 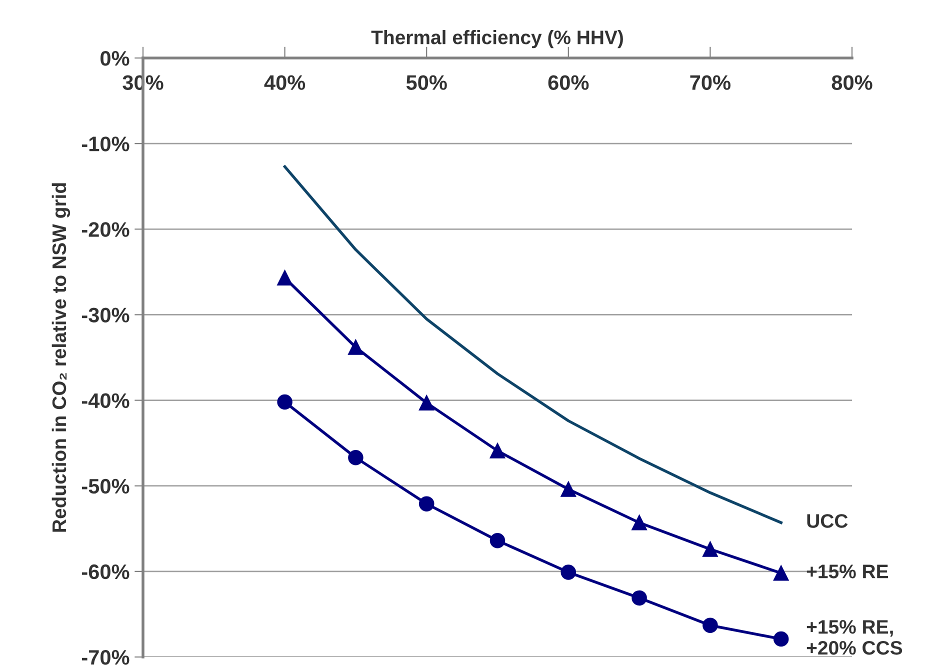 I want to click on x-tick-label: 80%, so click(x=852, y=82).